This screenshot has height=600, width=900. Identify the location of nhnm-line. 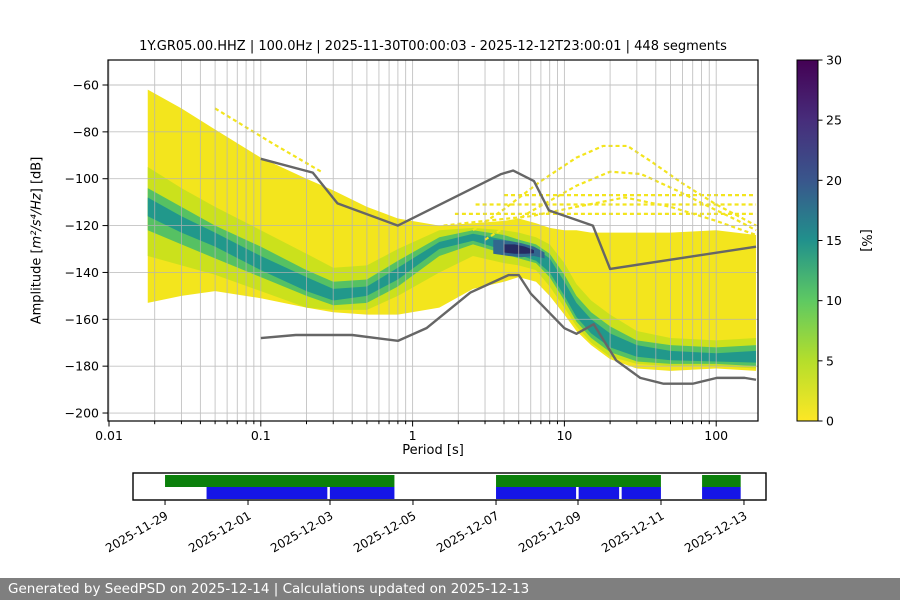
(508, 214).